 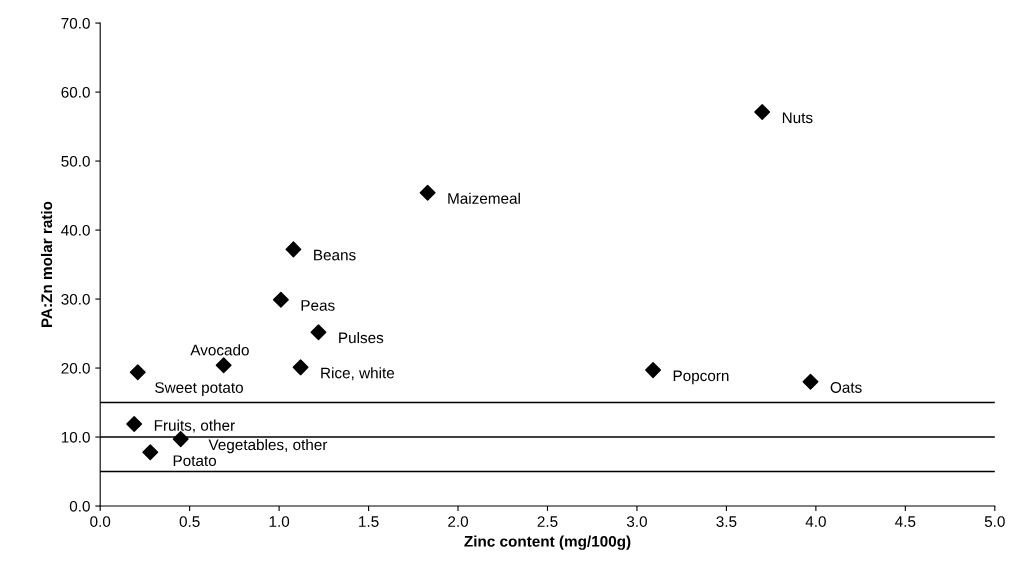 I want to click on annotation: Pulses, so click(x=361, y=337).